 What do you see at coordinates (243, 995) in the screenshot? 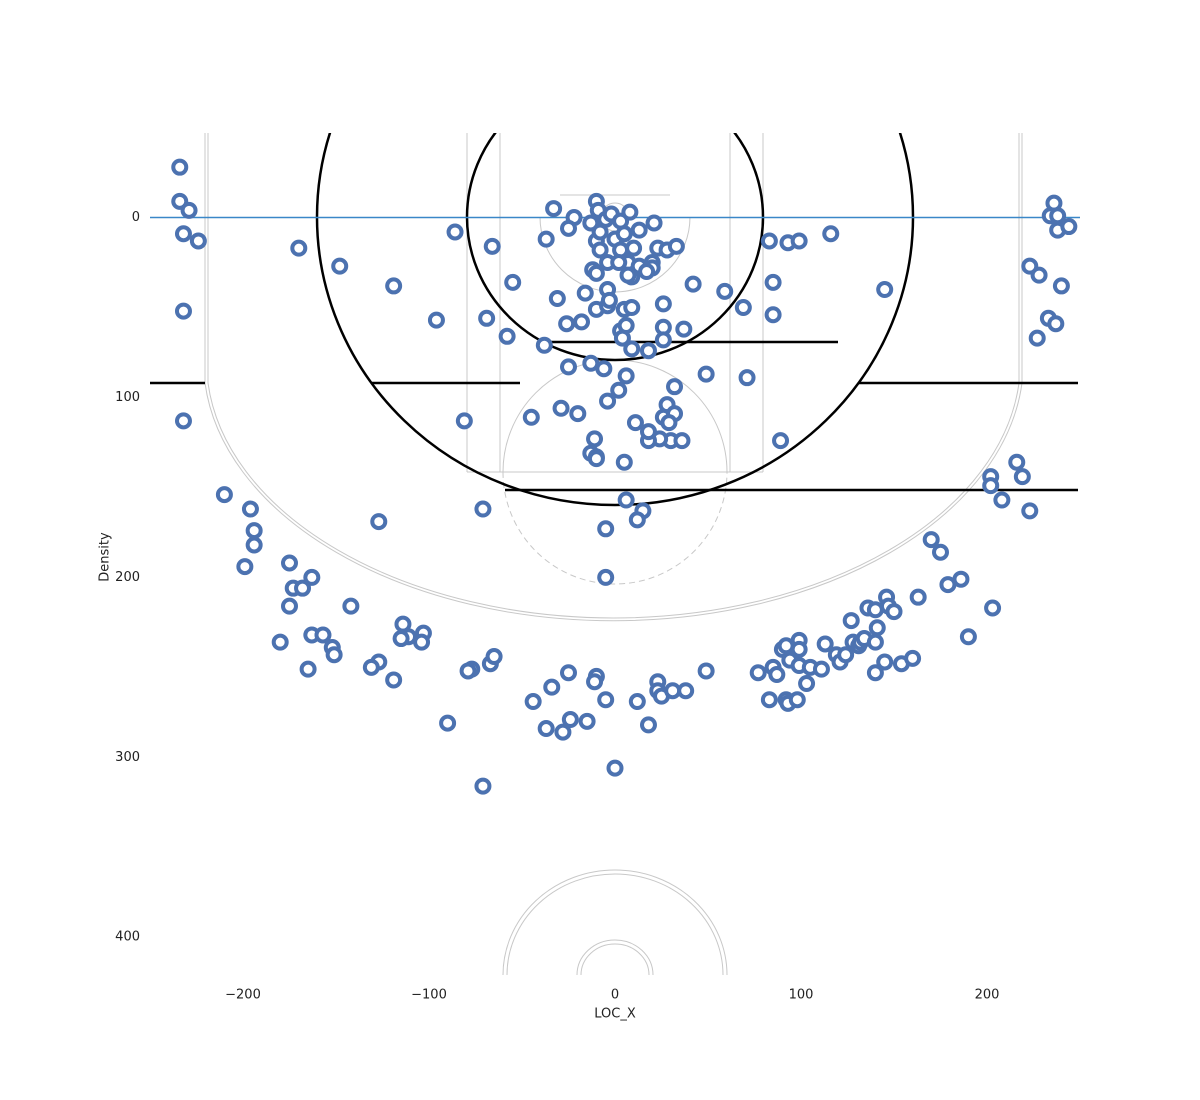
I see `x-tick-label: −200` at bounding box center [243, 995].